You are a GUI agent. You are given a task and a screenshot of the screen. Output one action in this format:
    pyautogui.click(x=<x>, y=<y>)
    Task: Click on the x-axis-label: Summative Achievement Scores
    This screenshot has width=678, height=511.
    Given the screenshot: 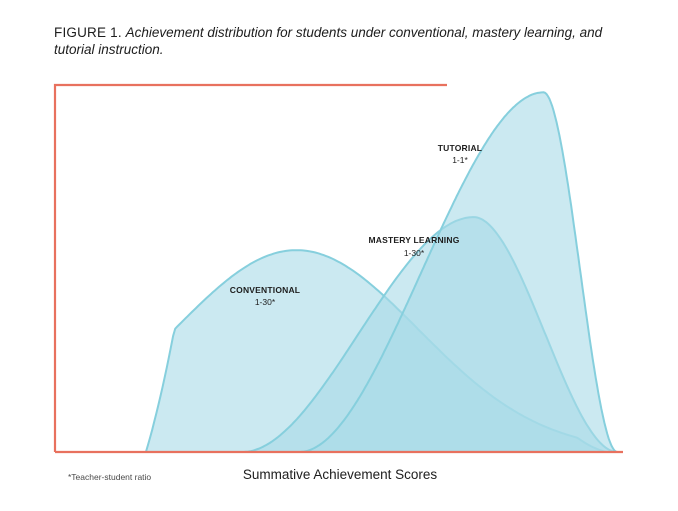 What is the action you would take?
    pyautogui.click(x=339, y=474)
    